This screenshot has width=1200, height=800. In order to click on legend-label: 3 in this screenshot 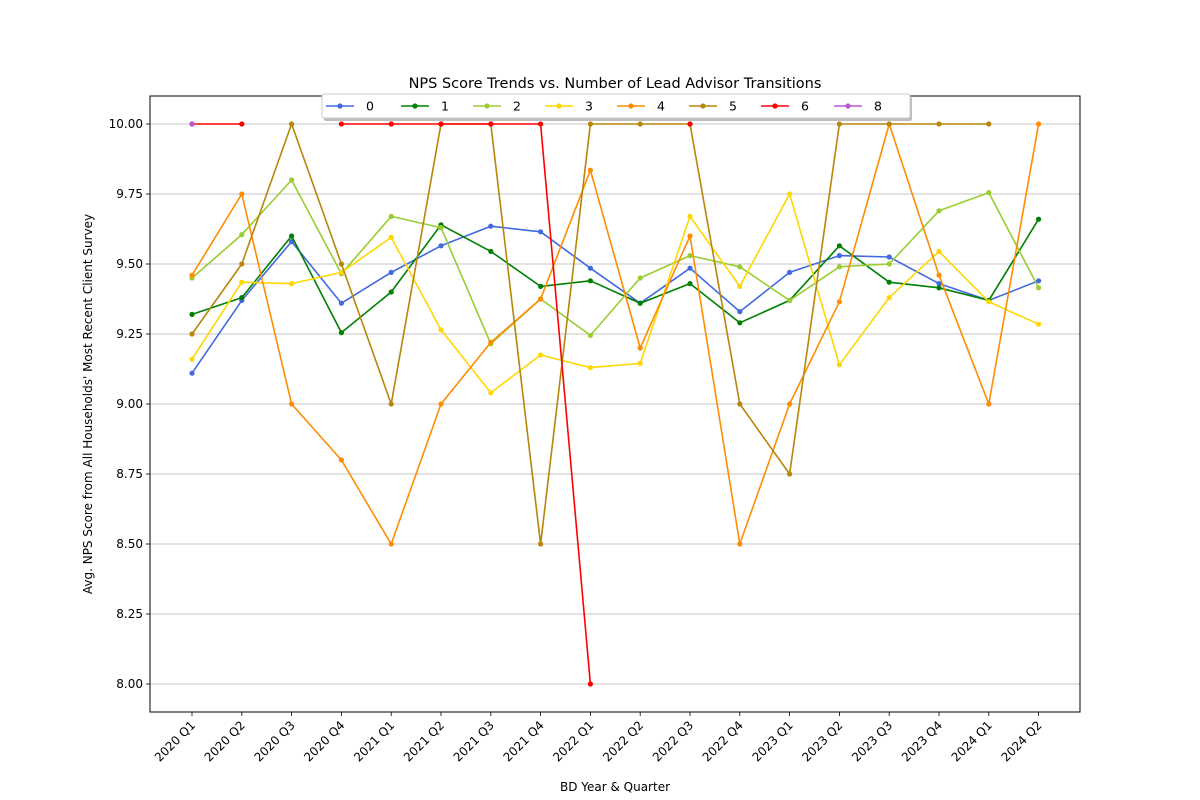, I will do `click(589, 106)`.